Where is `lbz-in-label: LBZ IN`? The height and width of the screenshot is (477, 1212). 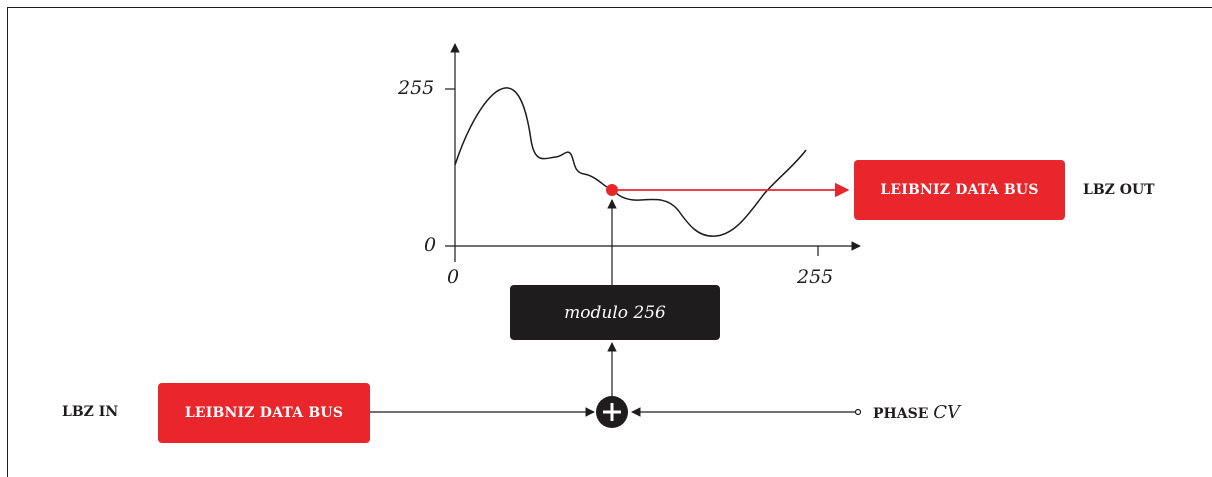 lbz-in-label: LBZ IN is located at coordinates (90, 412).